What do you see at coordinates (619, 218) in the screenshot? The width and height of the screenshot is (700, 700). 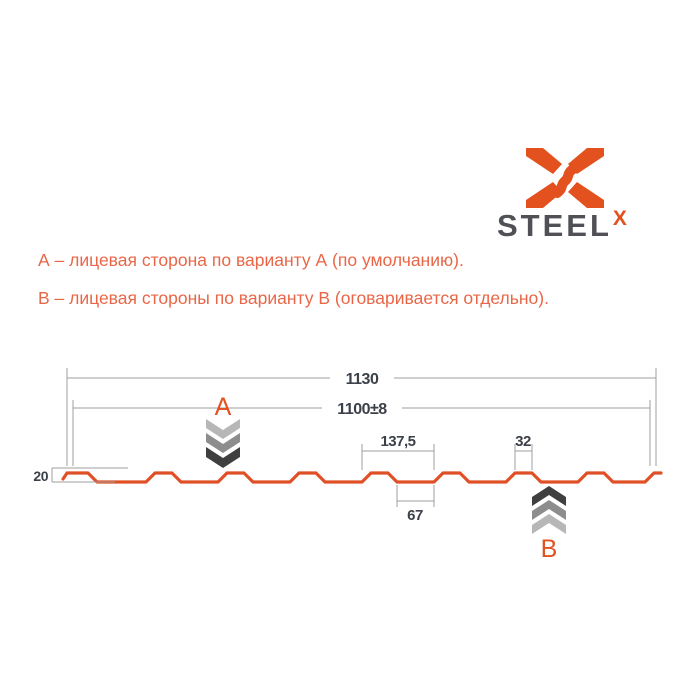 I see `logo-brand-sup: X` at bounding box center [619, 218].